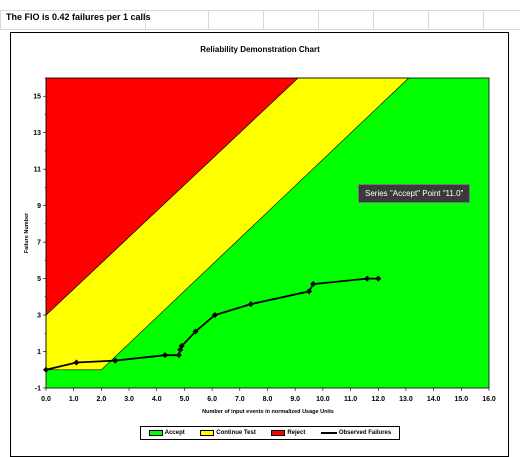 Image resolution: width=520 pixels, height=457 pixels. Describe the element at coordinates (39, 206) in the screenshot. I see `y-tick-label: 9` at that location.